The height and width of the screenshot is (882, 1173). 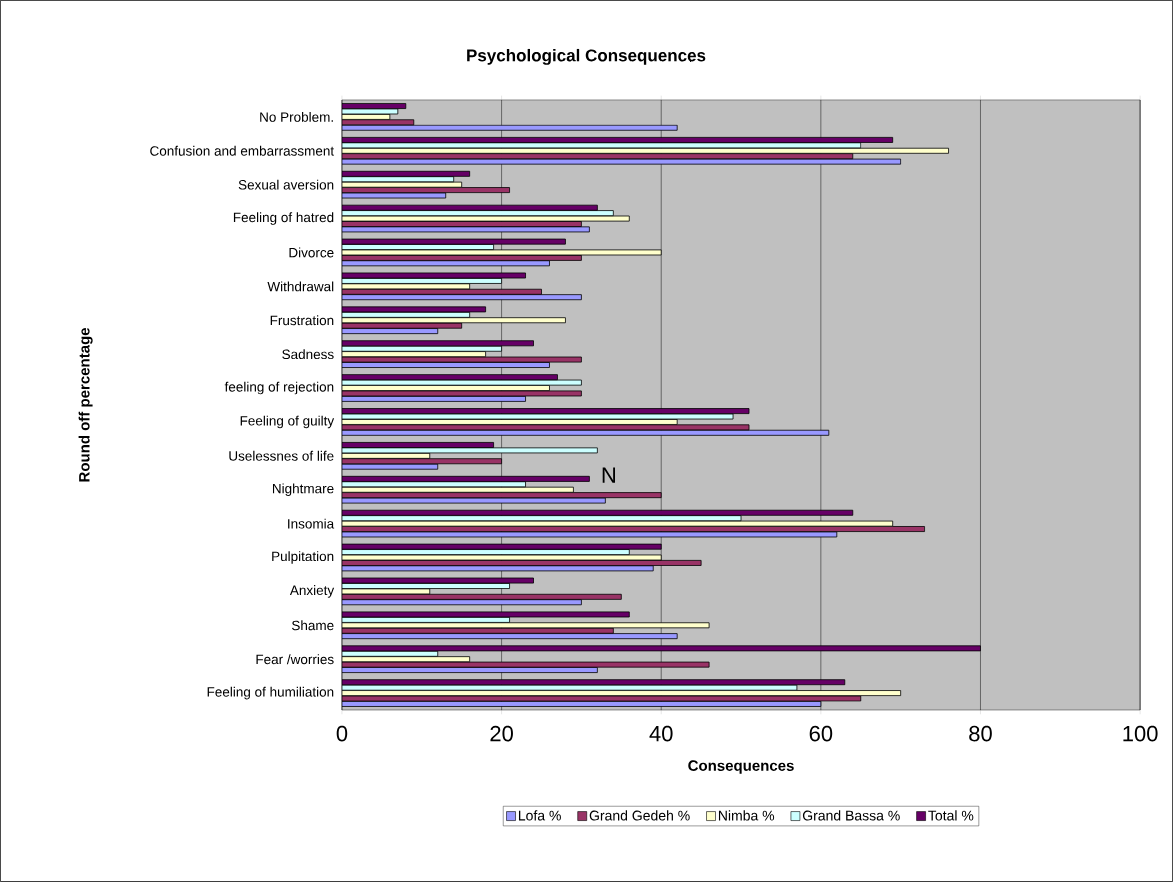 I want to click on y-tick-label: Feeling of humiliation, so click(x=270, y=693).